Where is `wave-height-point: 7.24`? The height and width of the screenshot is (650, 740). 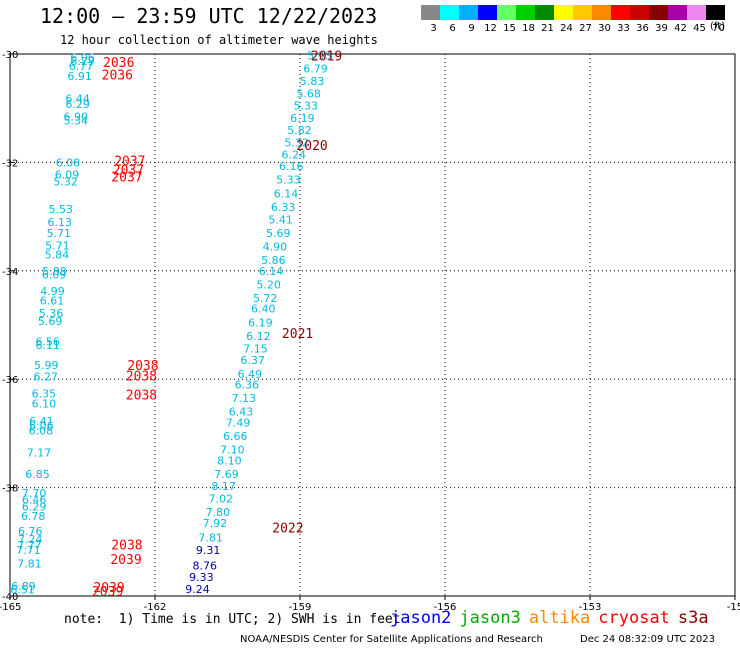
wave-height-point: 7.24 is located at coordinates (30, 539).